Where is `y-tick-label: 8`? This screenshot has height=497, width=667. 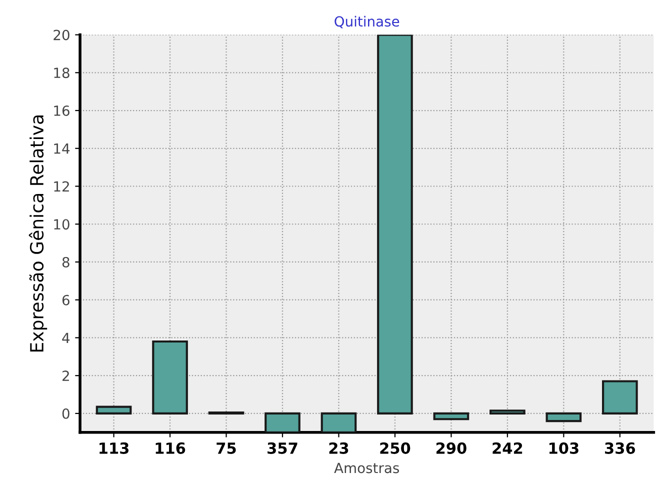 y-tick-label: 8 is located at coordinates (66, 262).